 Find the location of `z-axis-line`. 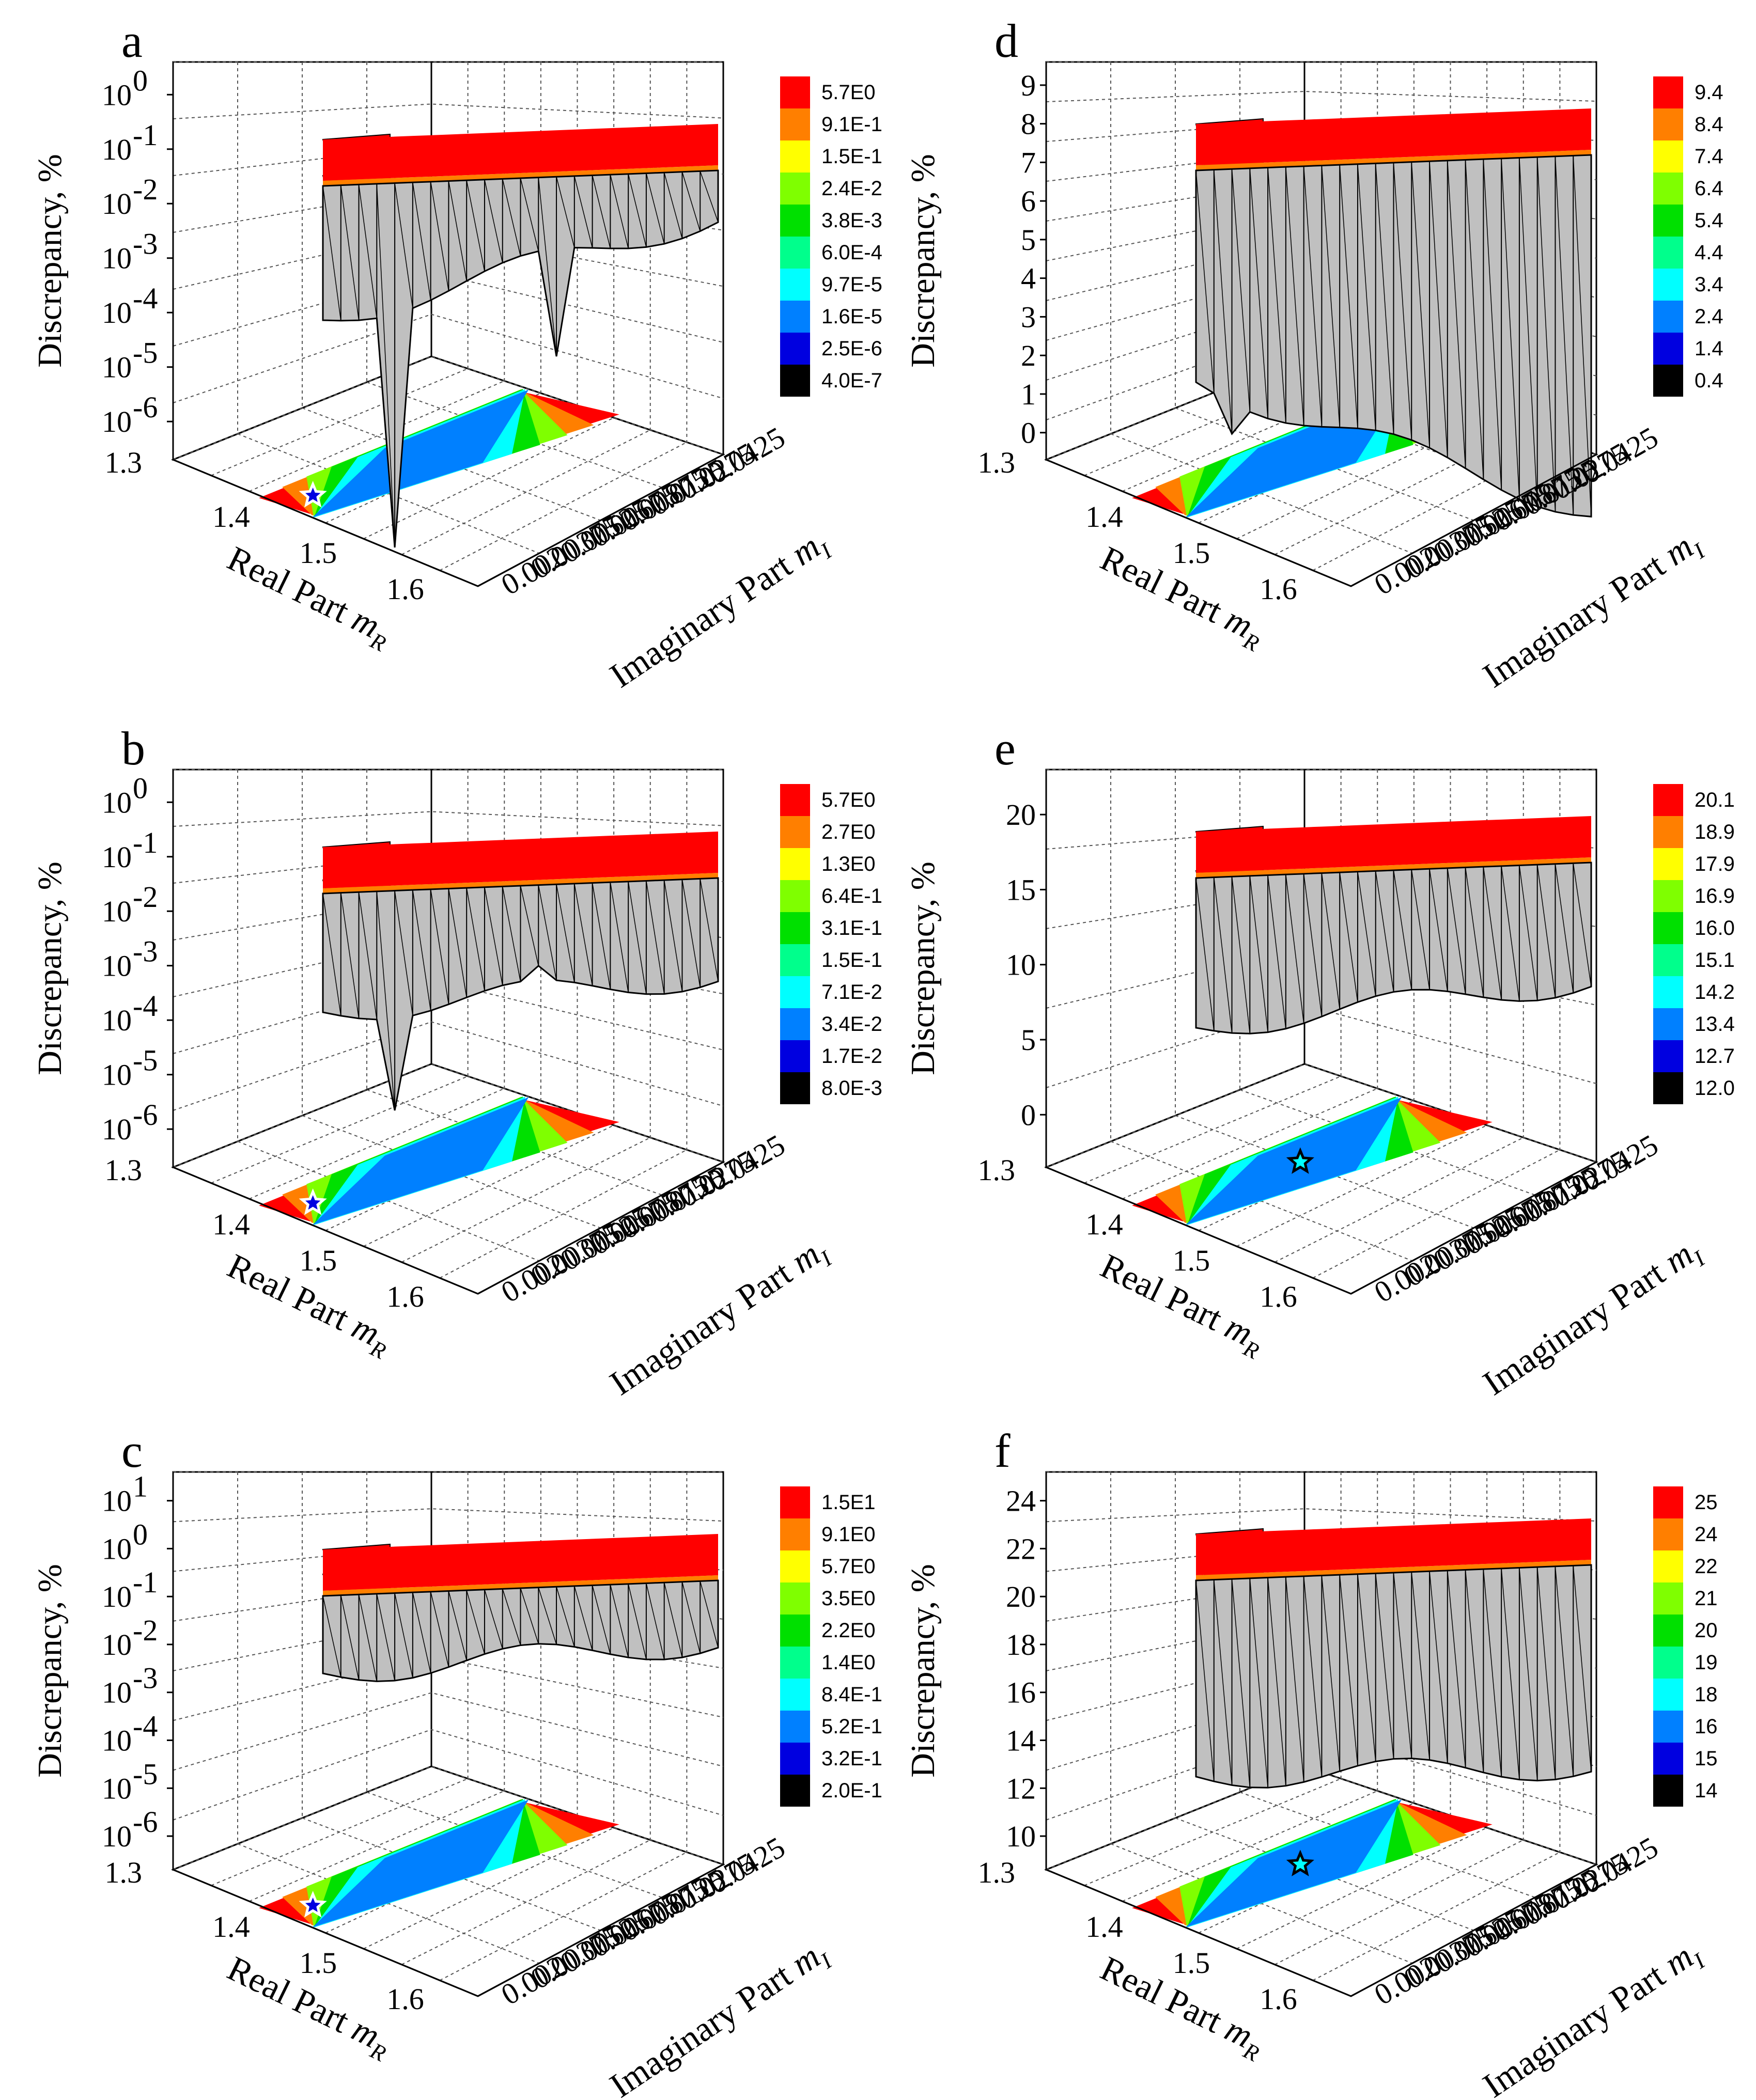

z-axis-line is located at coordinates (600, 1228).